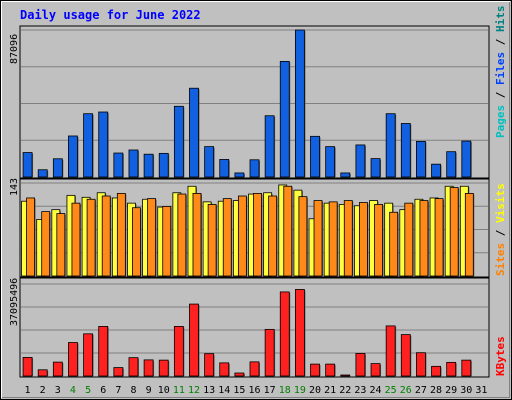 This screenshot has width=512, height=400. I want to click on day-label-11: 11, so click(179, 390).